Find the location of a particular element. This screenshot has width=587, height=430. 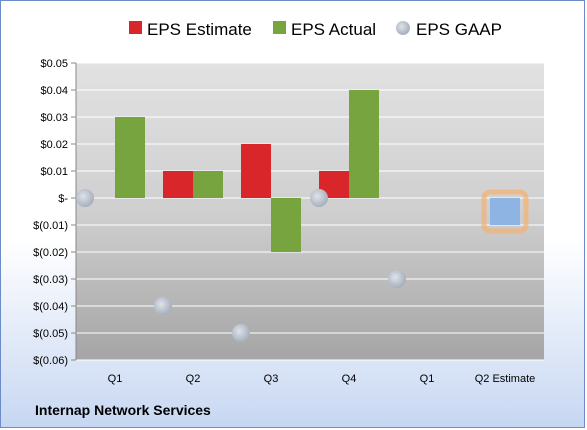

y-tick-label: $0.01 is located at coordinates (54, 172).